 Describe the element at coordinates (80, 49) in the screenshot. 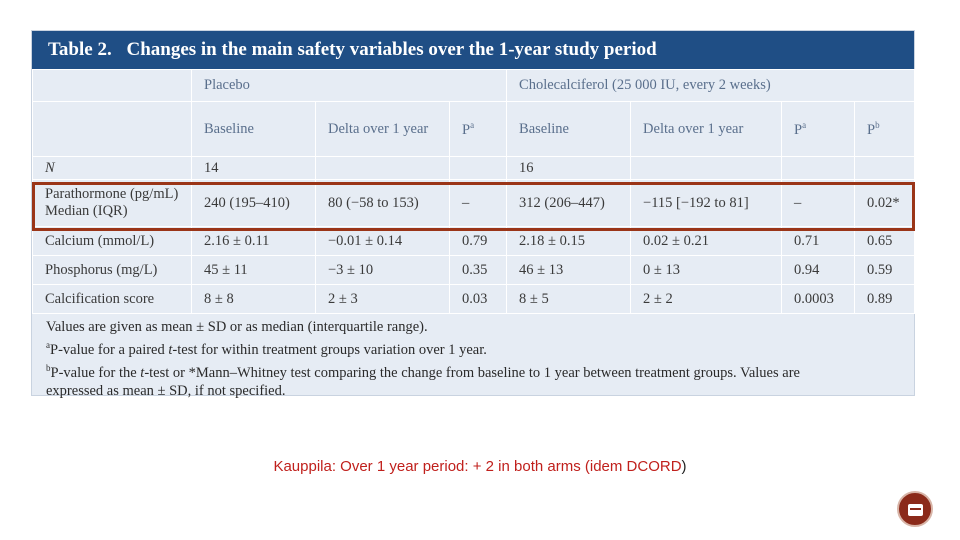

I see `table-title-number: Table 2.` at that location.